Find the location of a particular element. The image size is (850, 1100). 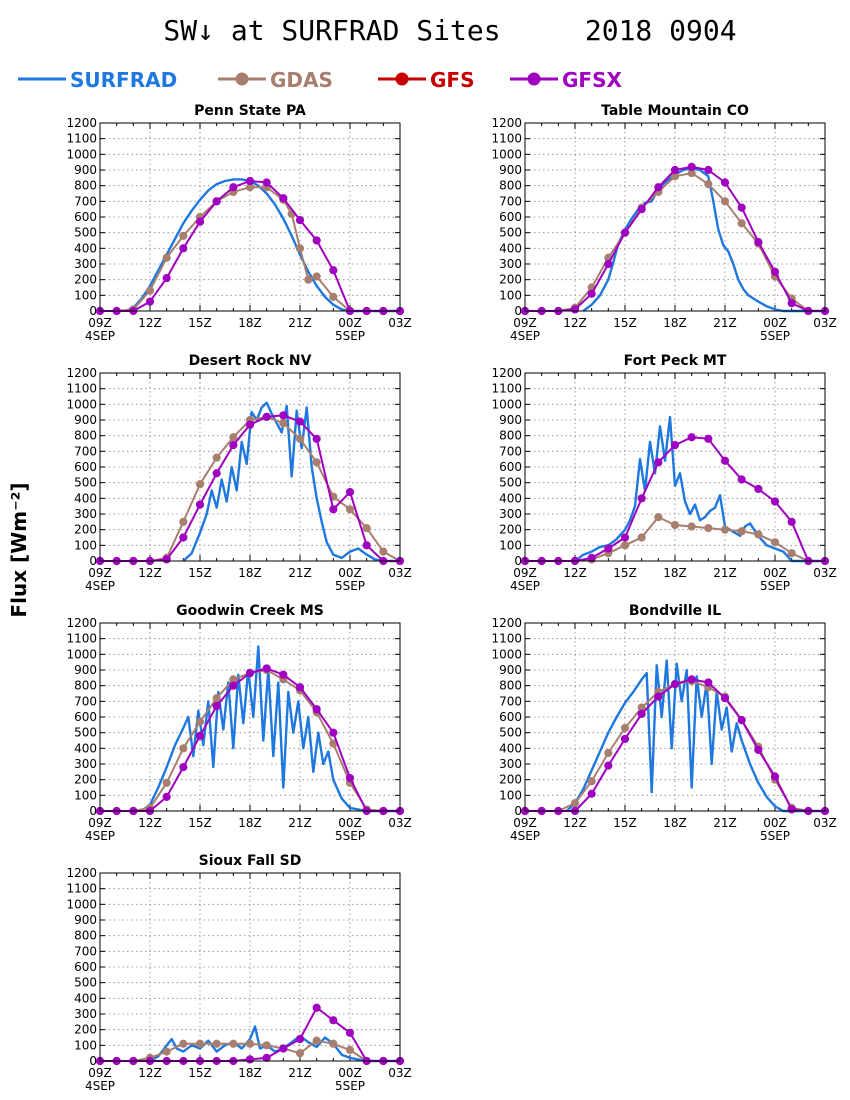

x-tick-label: 09Z is located at coordinates (100, 823).